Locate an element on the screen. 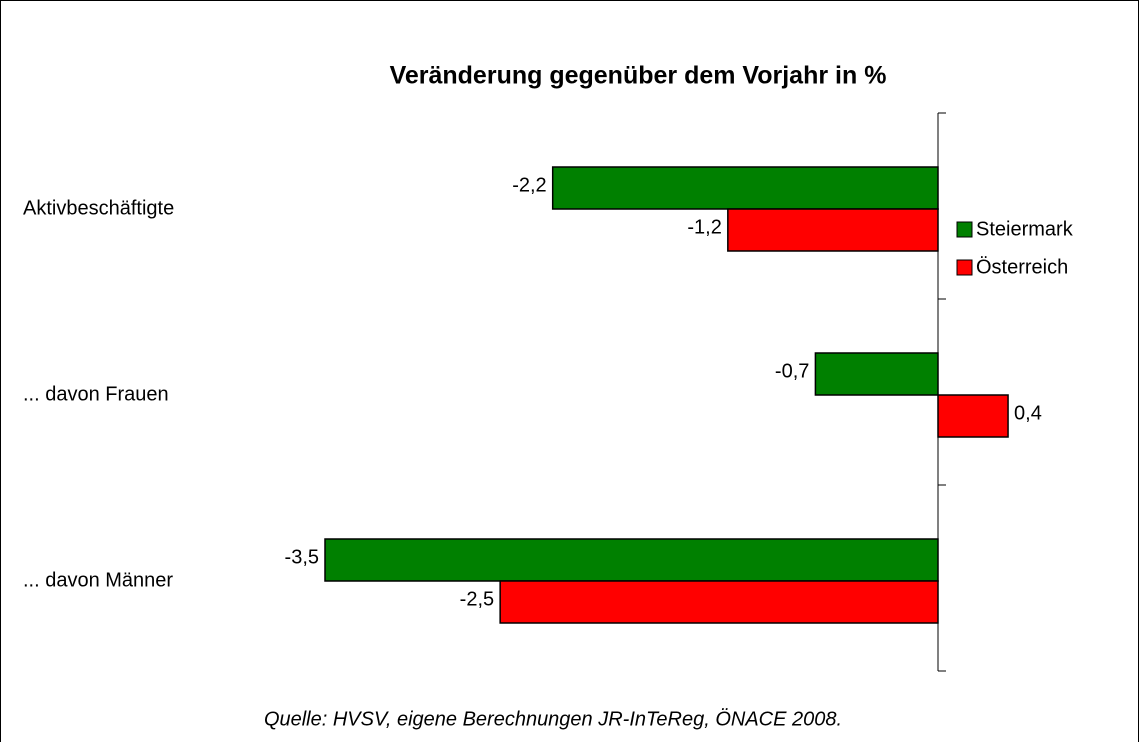  value-label: -2,5 is located at coordinates (477, 599).